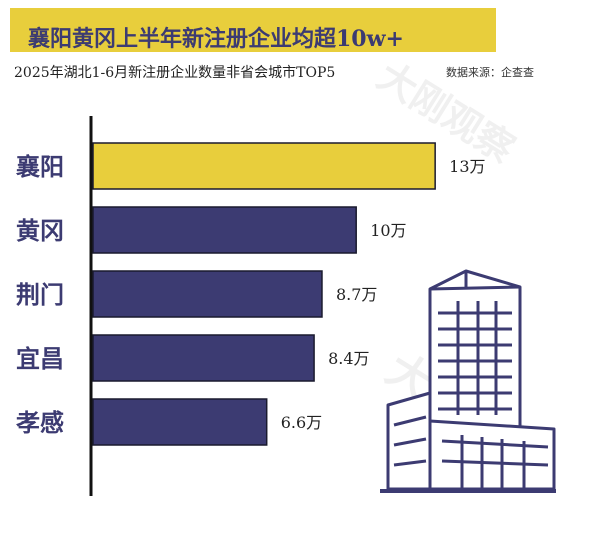  What do you see at coordinates (388, 230) in the screenshot?
I see `value-label: 10万` at bounding box center [388, 230].